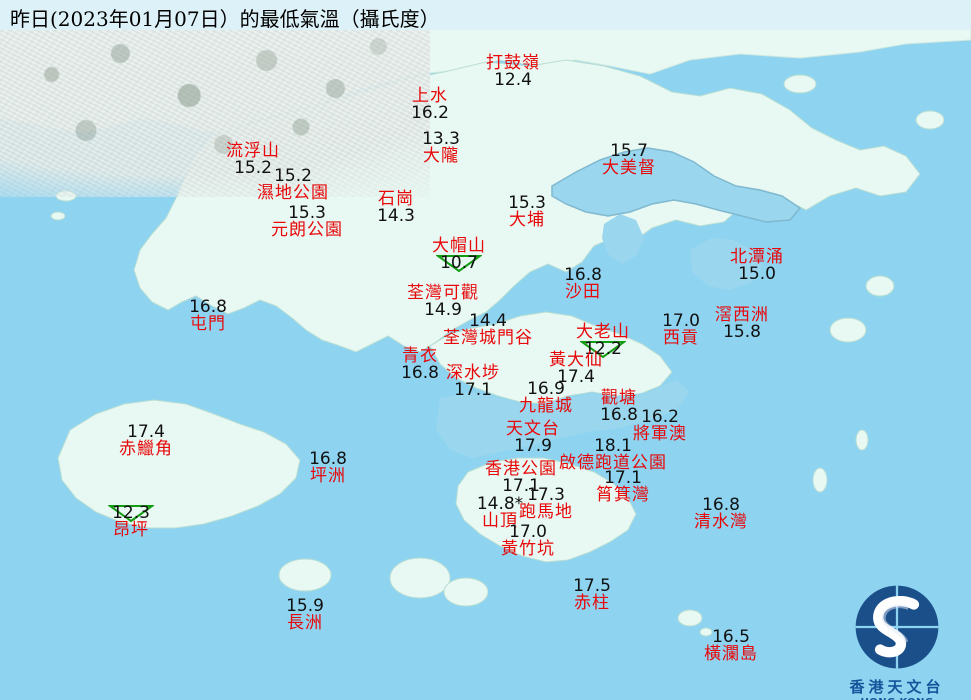  I want to click on station-name: 濕地公園, so click(293, 193).